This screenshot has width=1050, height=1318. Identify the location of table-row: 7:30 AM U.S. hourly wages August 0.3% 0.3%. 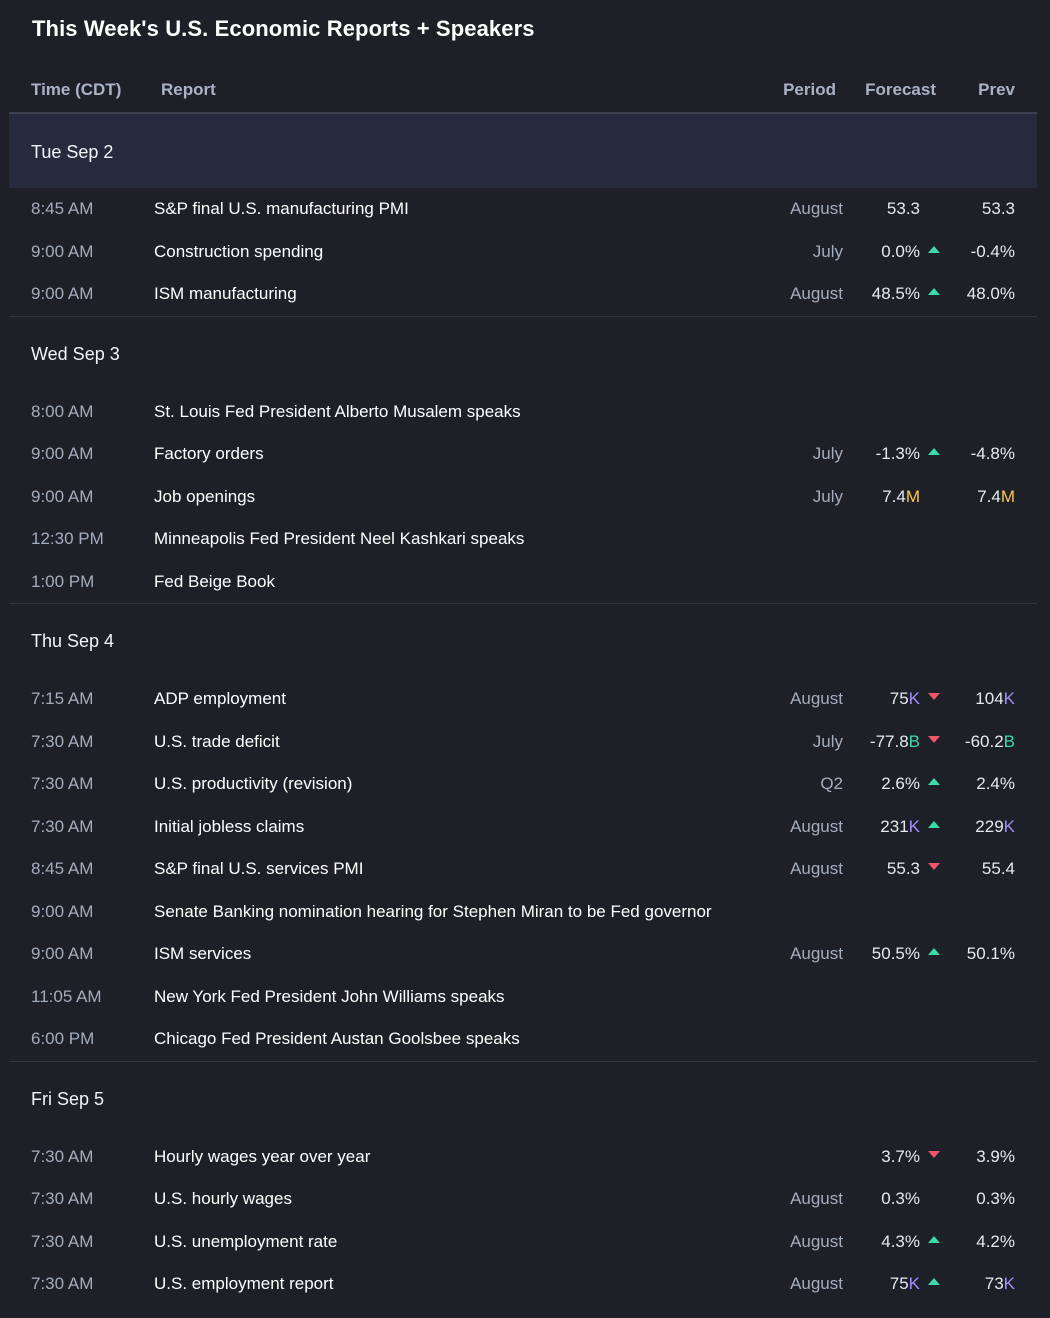
(523, 1199).